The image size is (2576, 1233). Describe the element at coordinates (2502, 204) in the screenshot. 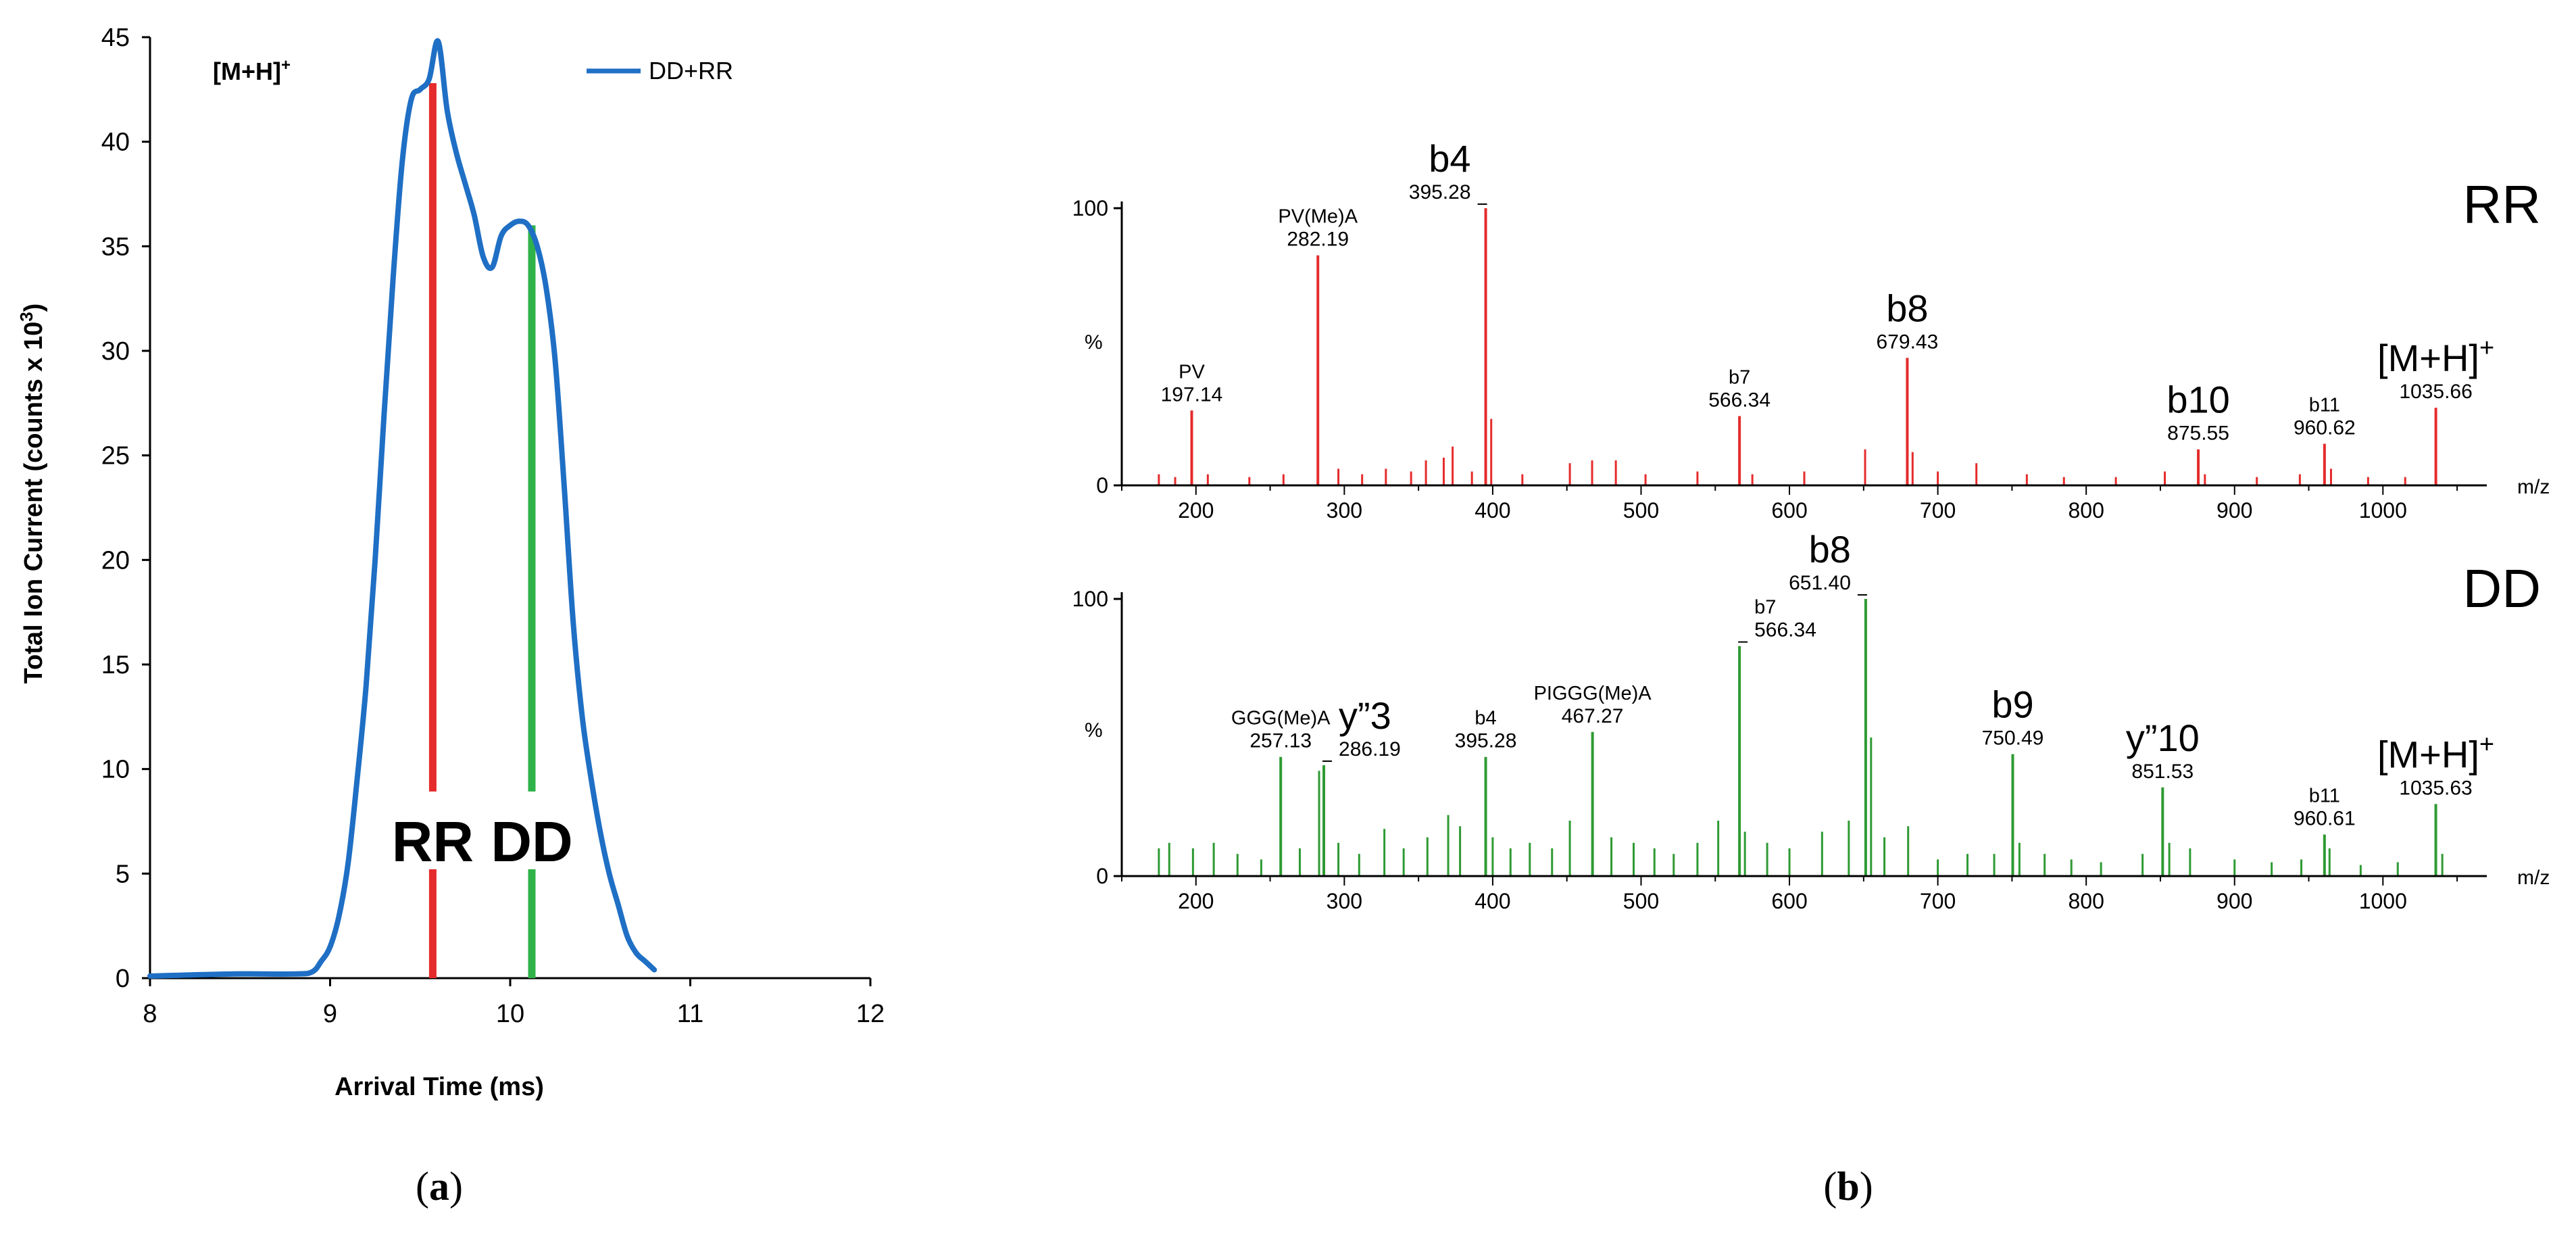

I see `rr-spectrum-title: RR` at that location.